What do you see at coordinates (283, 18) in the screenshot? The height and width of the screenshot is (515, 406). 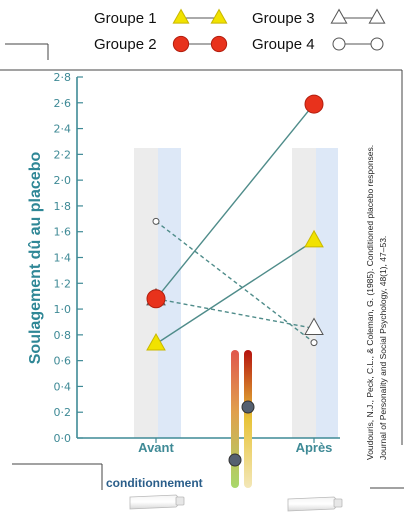 I see `legend-label: Groupe 3` at bounding box center [283, 18].